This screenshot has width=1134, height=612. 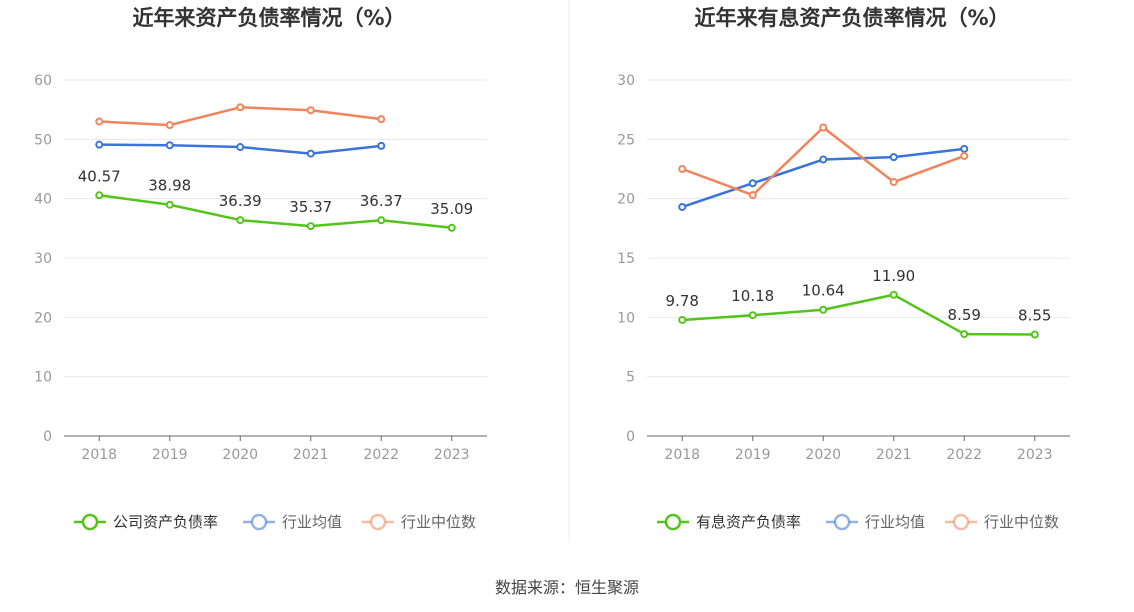 I want to click on data-source-note: 数据来源：恒生聚源, so click(x=566, y=587).